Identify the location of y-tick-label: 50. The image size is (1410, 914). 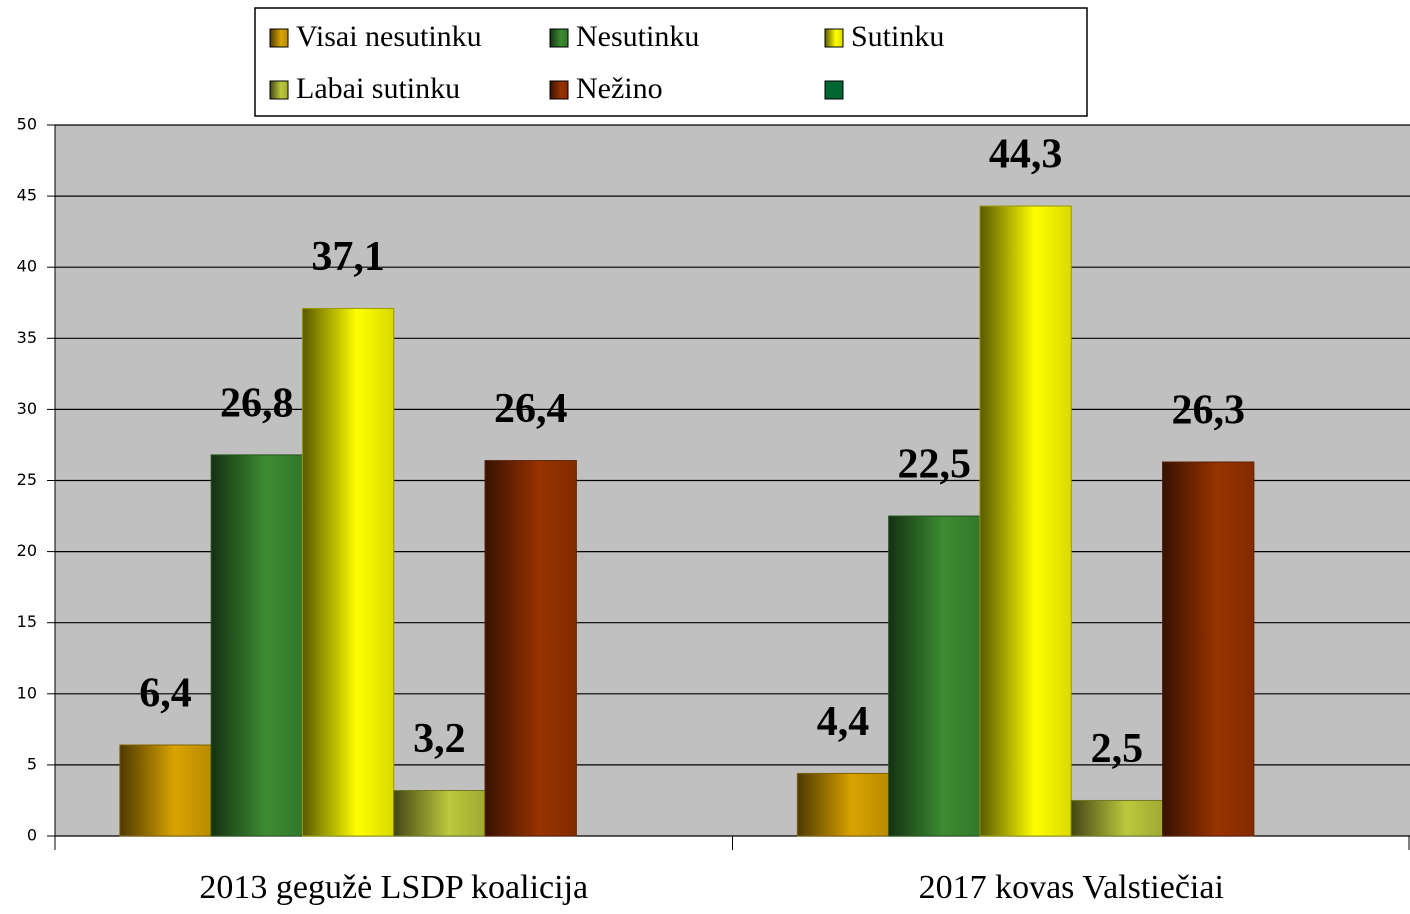
(27, 124).